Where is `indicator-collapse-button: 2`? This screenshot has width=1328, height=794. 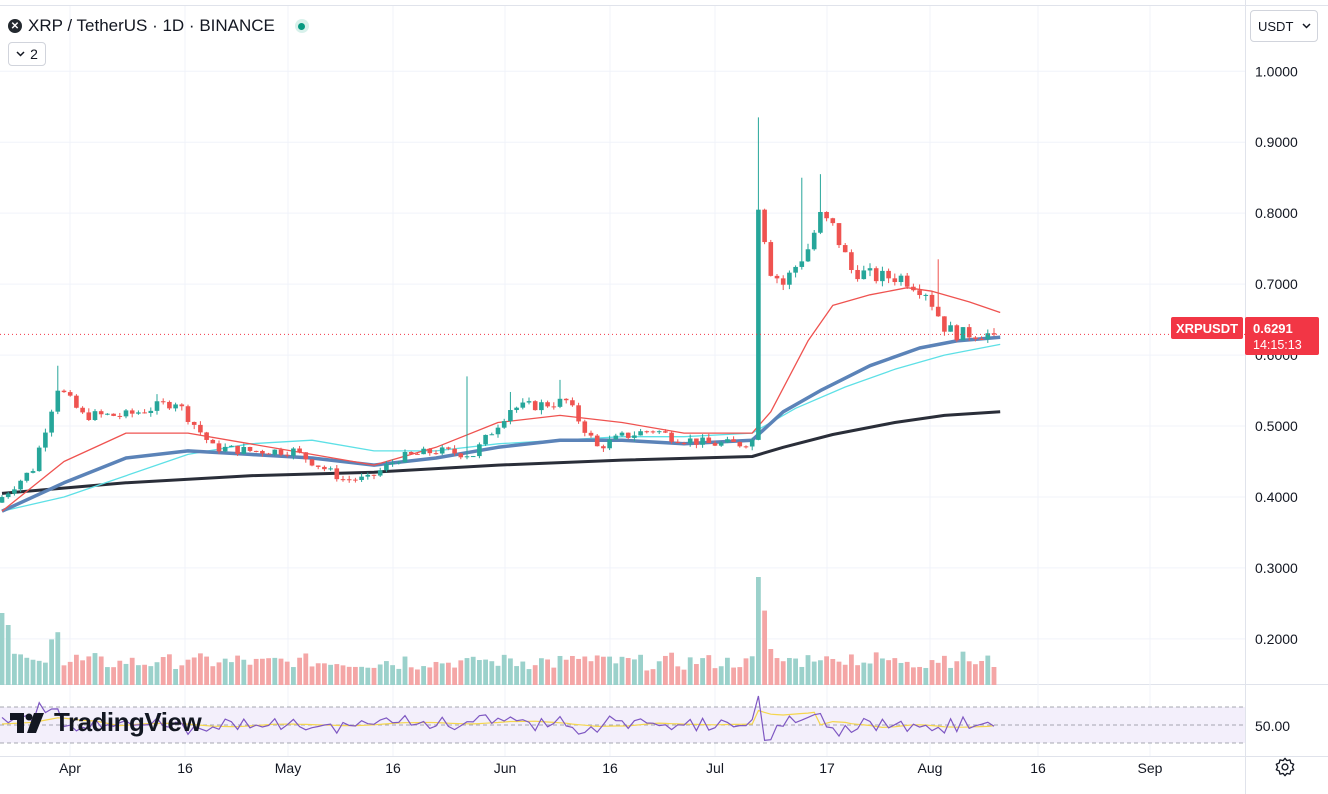
indicator-collapse-button: 2 is located at coordinates (27, 54).